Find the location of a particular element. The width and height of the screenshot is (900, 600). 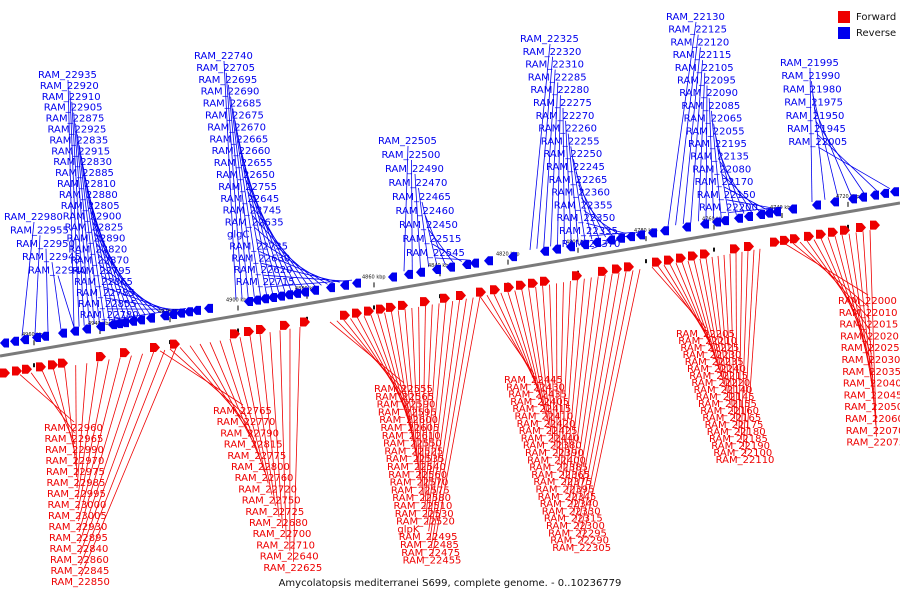

gene-label: RAM_22025 is located at coordinates (870, 348).